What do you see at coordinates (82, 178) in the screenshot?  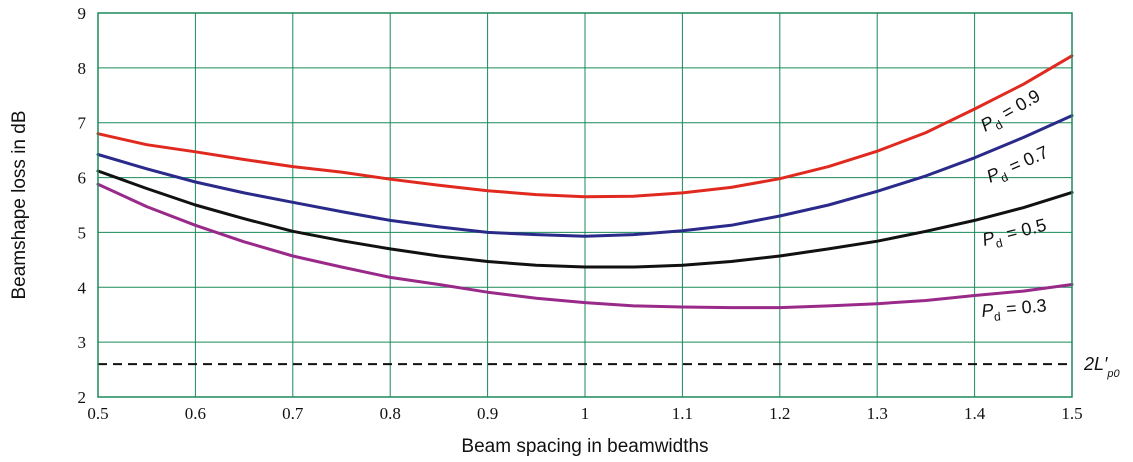 I see `y-tick-label: 6` at bounding box center [82, 178].